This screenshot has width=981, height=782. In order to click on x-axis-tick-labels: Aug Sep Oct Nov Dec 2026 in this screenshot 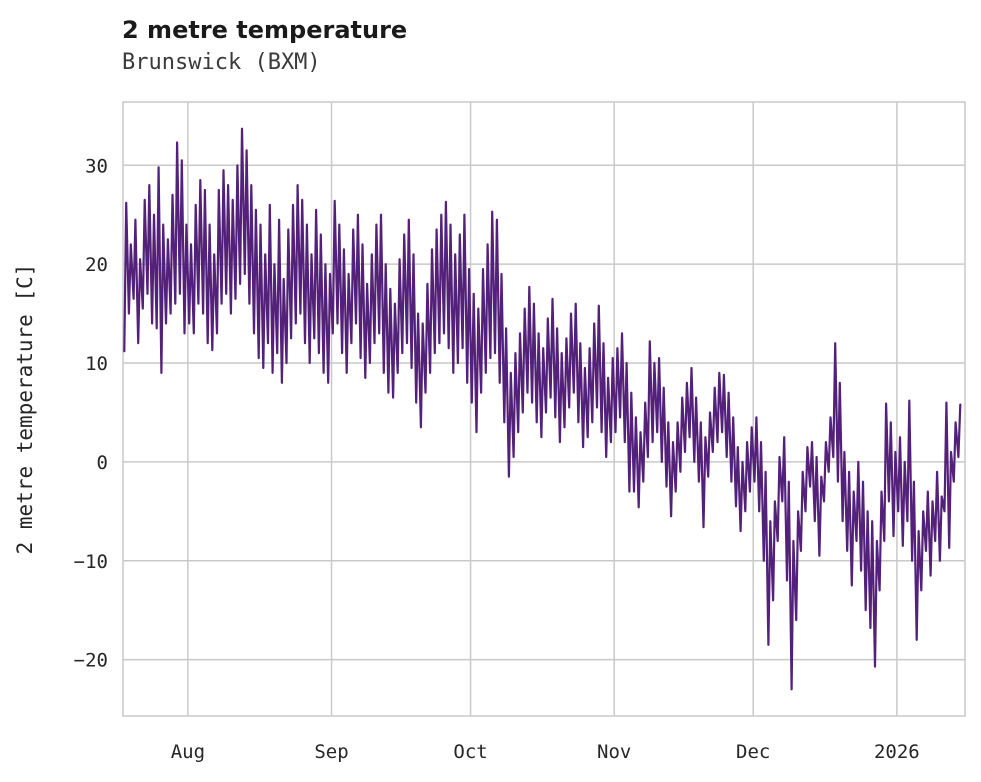, I will do `click(545, 752)`.